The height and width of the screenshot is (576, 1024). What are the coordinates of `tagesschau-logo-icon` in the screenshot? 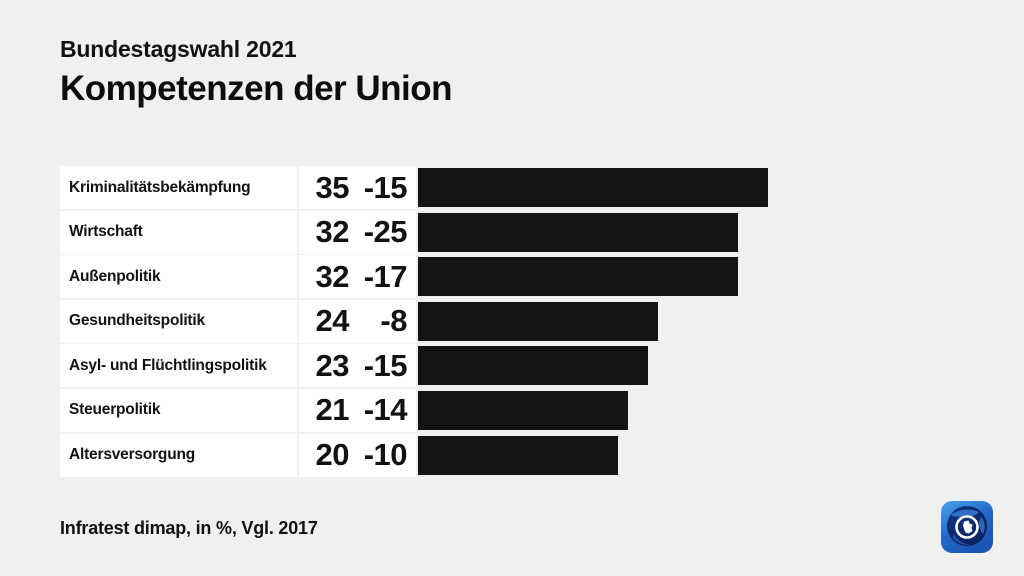 It's located at (967, 527).